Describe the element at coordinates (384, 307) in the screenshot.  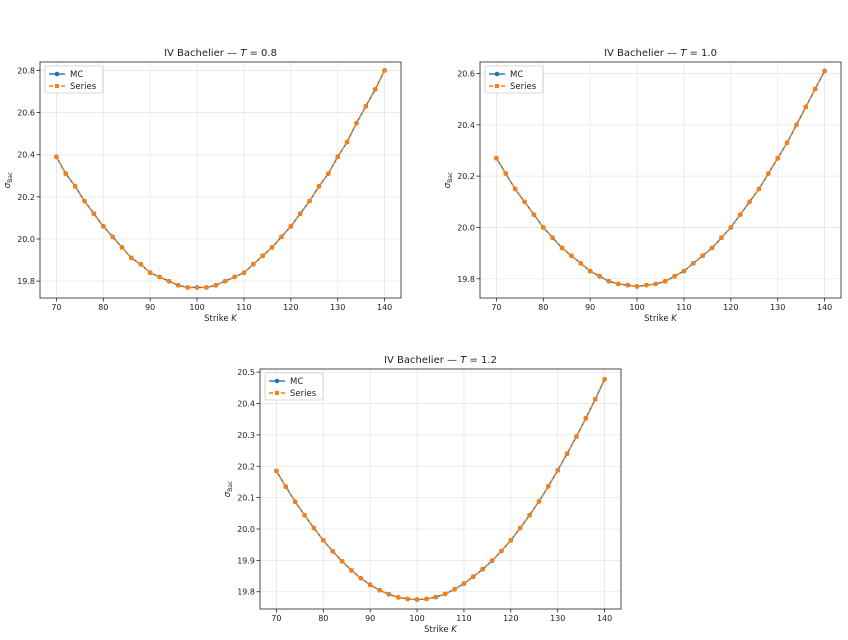
I see `x-tick-label: 140` at that location.